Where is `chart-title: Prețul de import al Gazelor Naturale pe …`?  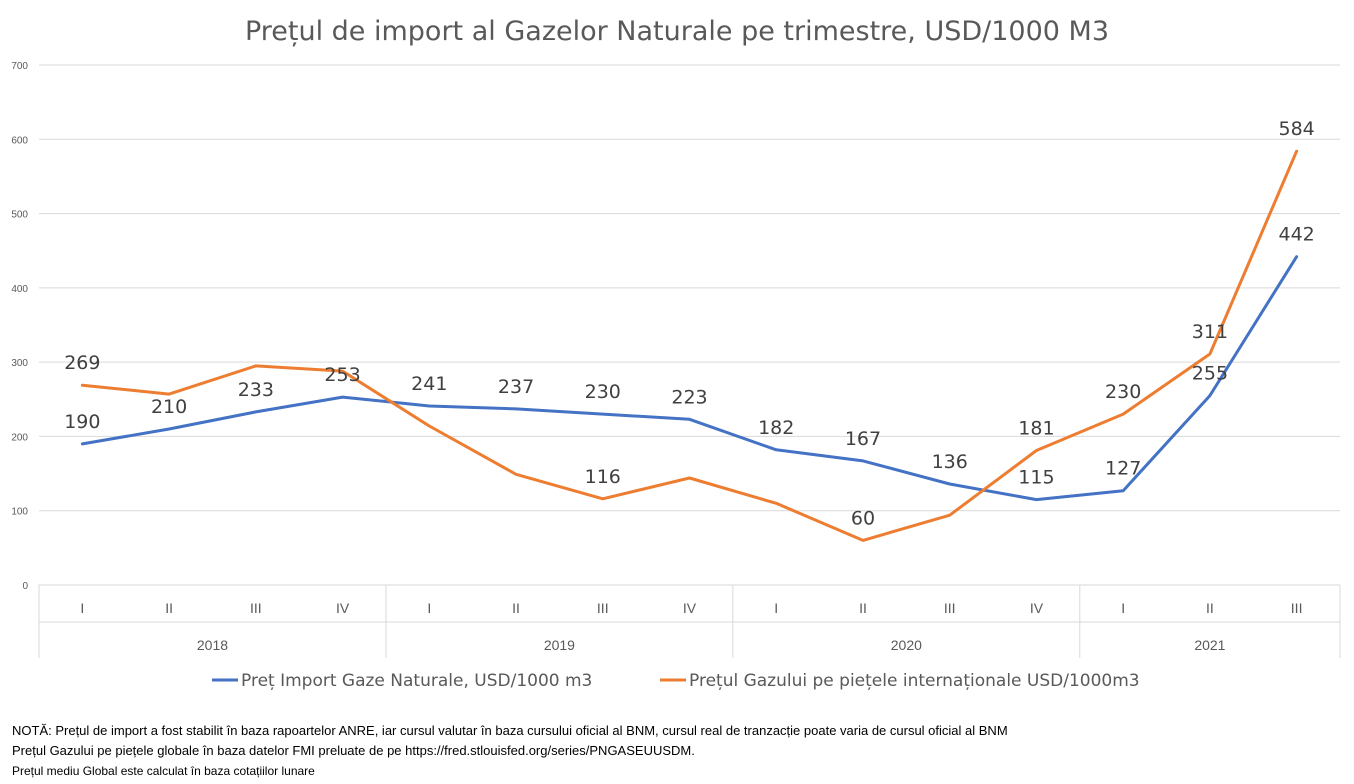 chart-title: Prețul de import al Gazelor Naturale pe … is located at coordinates (677, 31).